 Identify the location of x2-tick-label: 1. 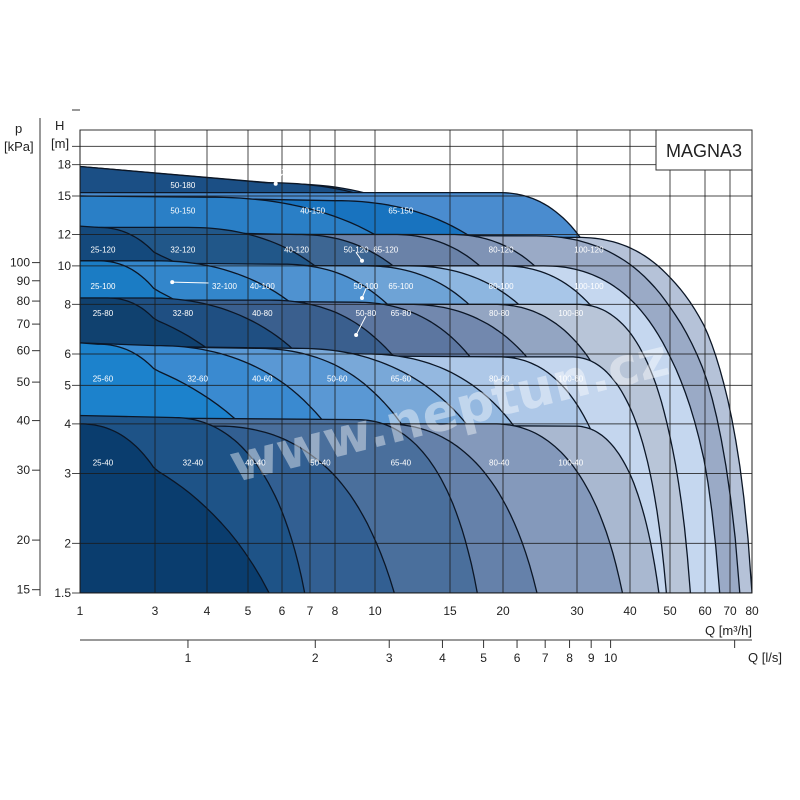
(188, 658).